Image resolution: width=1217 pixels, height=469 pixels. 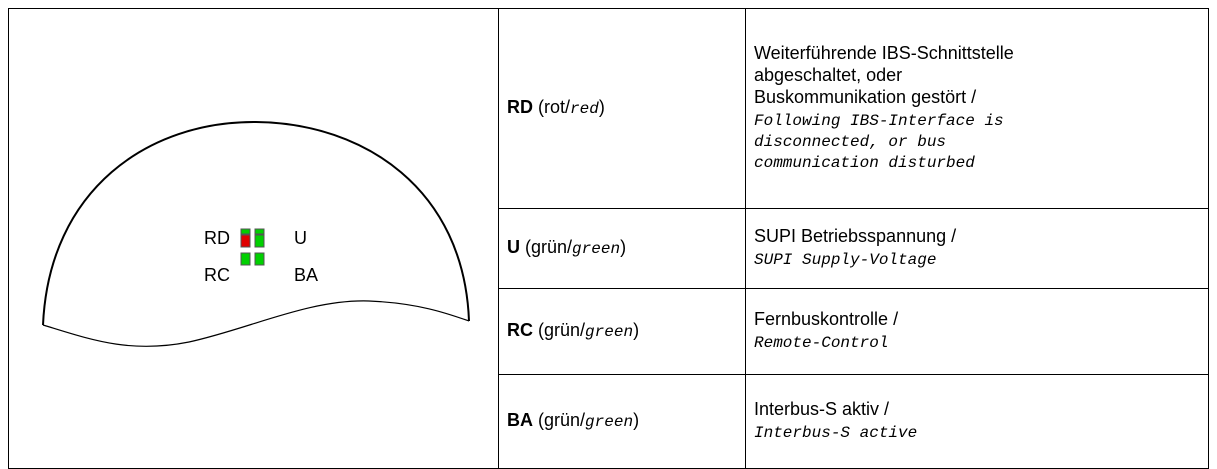 I want to click on base-curve, so click(x=256, y=323).